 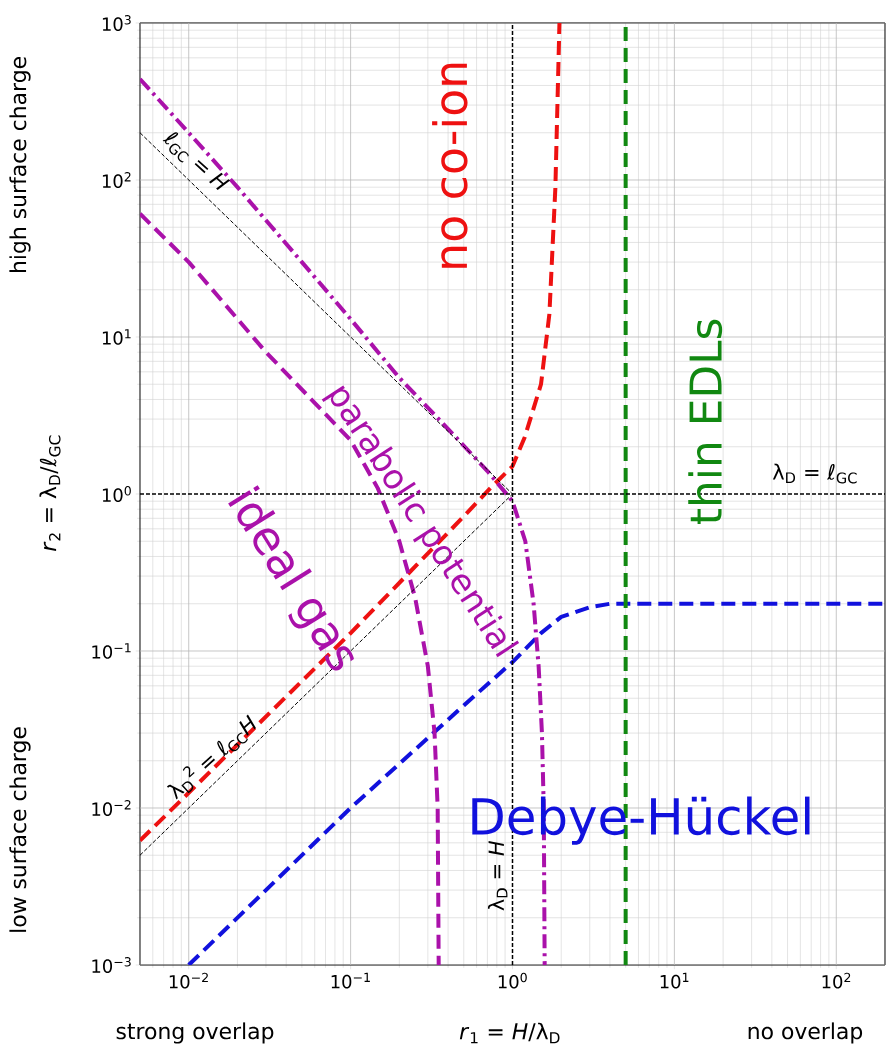 I want to click on y-tick-label: 10$^{0}$, so click(x=116, y=494).